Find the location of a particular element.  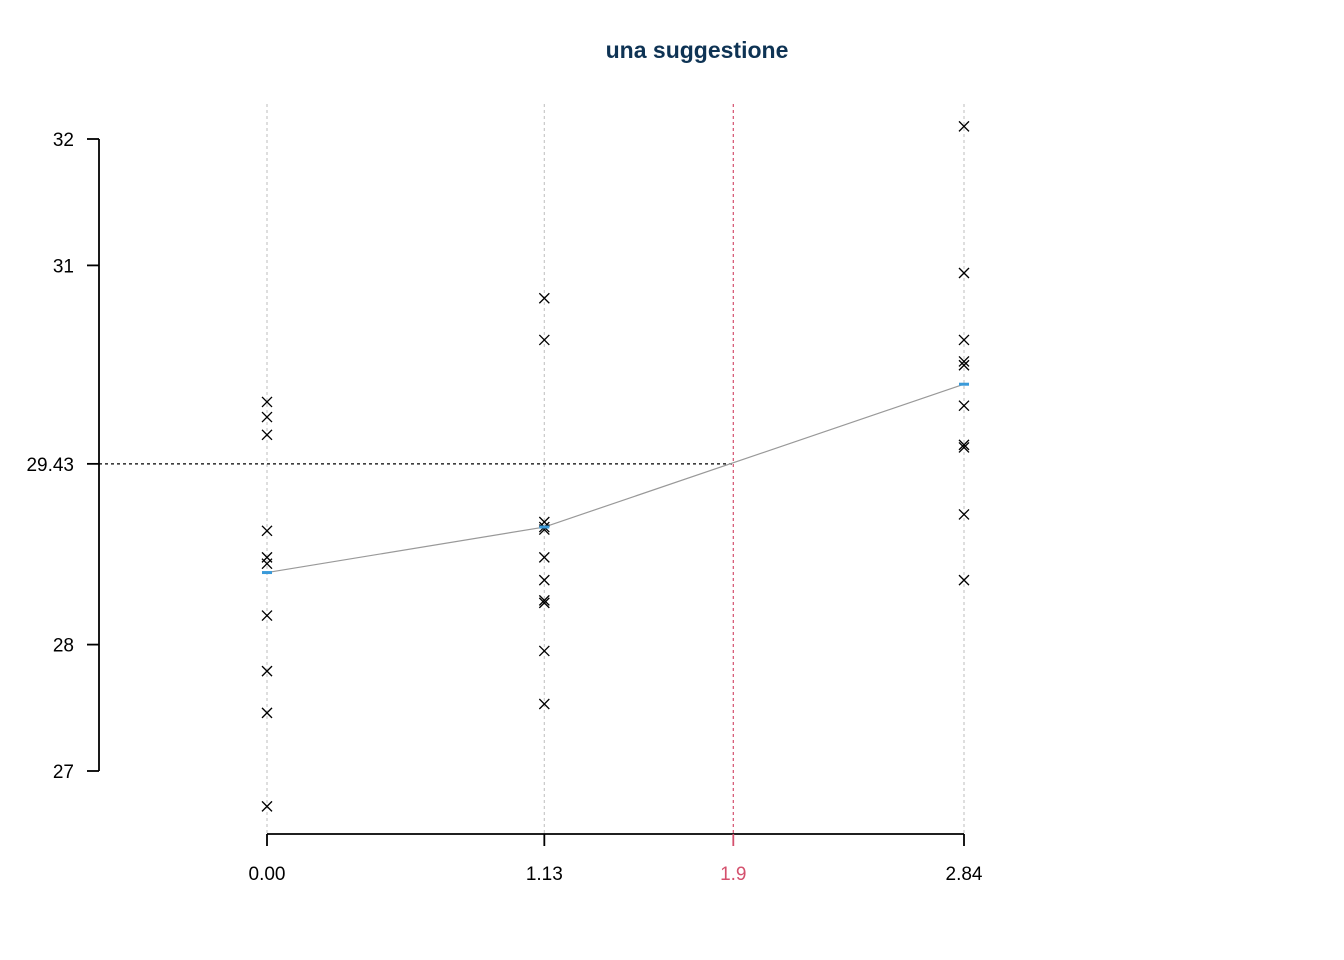

y-tick-label: 32 is located at coordinates (63, 140).